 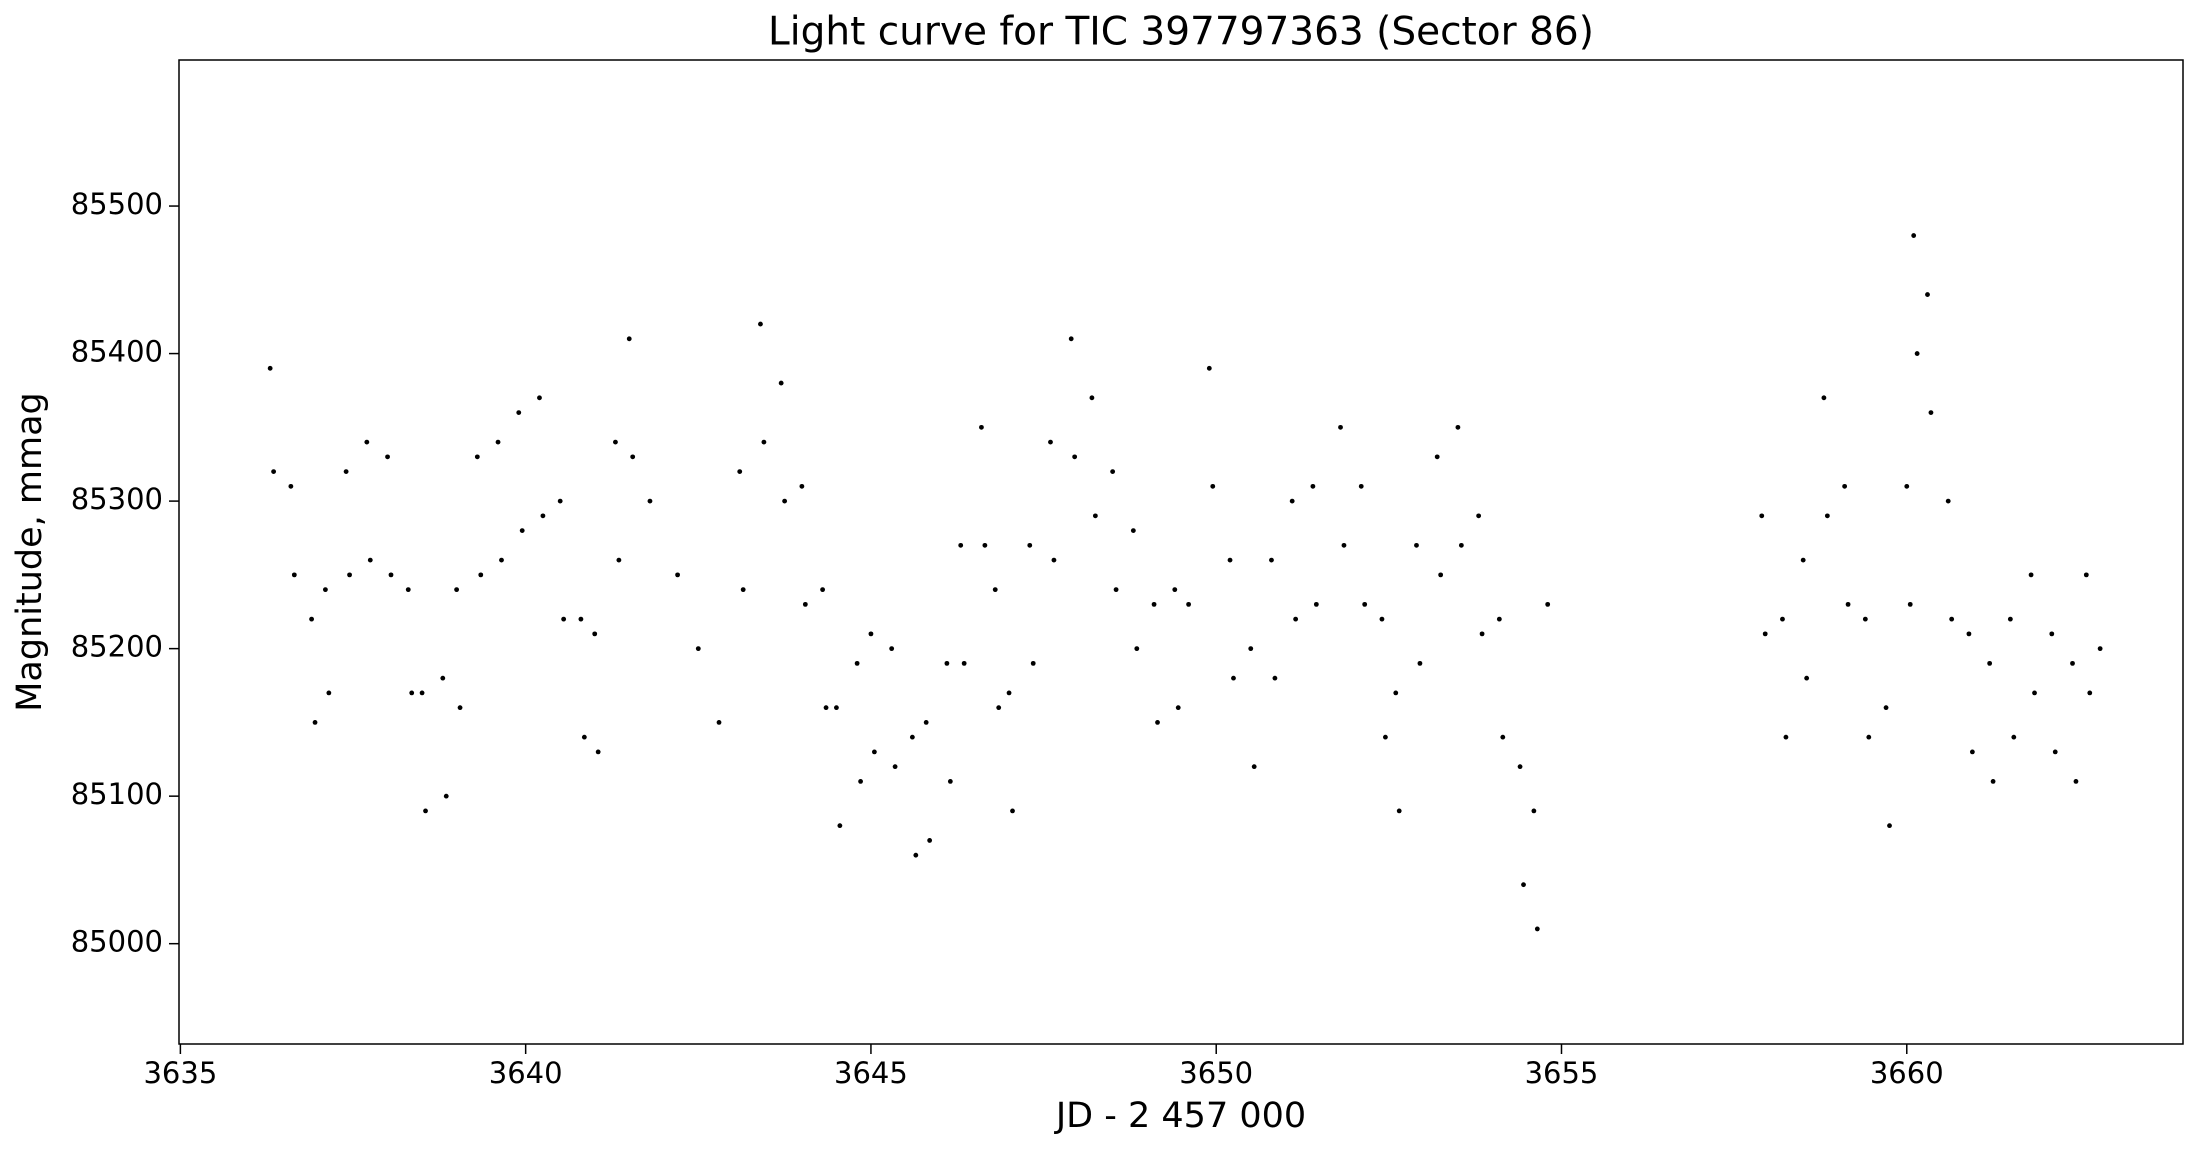 What do you see at coordinates (1562, 1073) in the screenshot?
I see `x-tick-label: 3655` at bounding box center [1562, 1073].